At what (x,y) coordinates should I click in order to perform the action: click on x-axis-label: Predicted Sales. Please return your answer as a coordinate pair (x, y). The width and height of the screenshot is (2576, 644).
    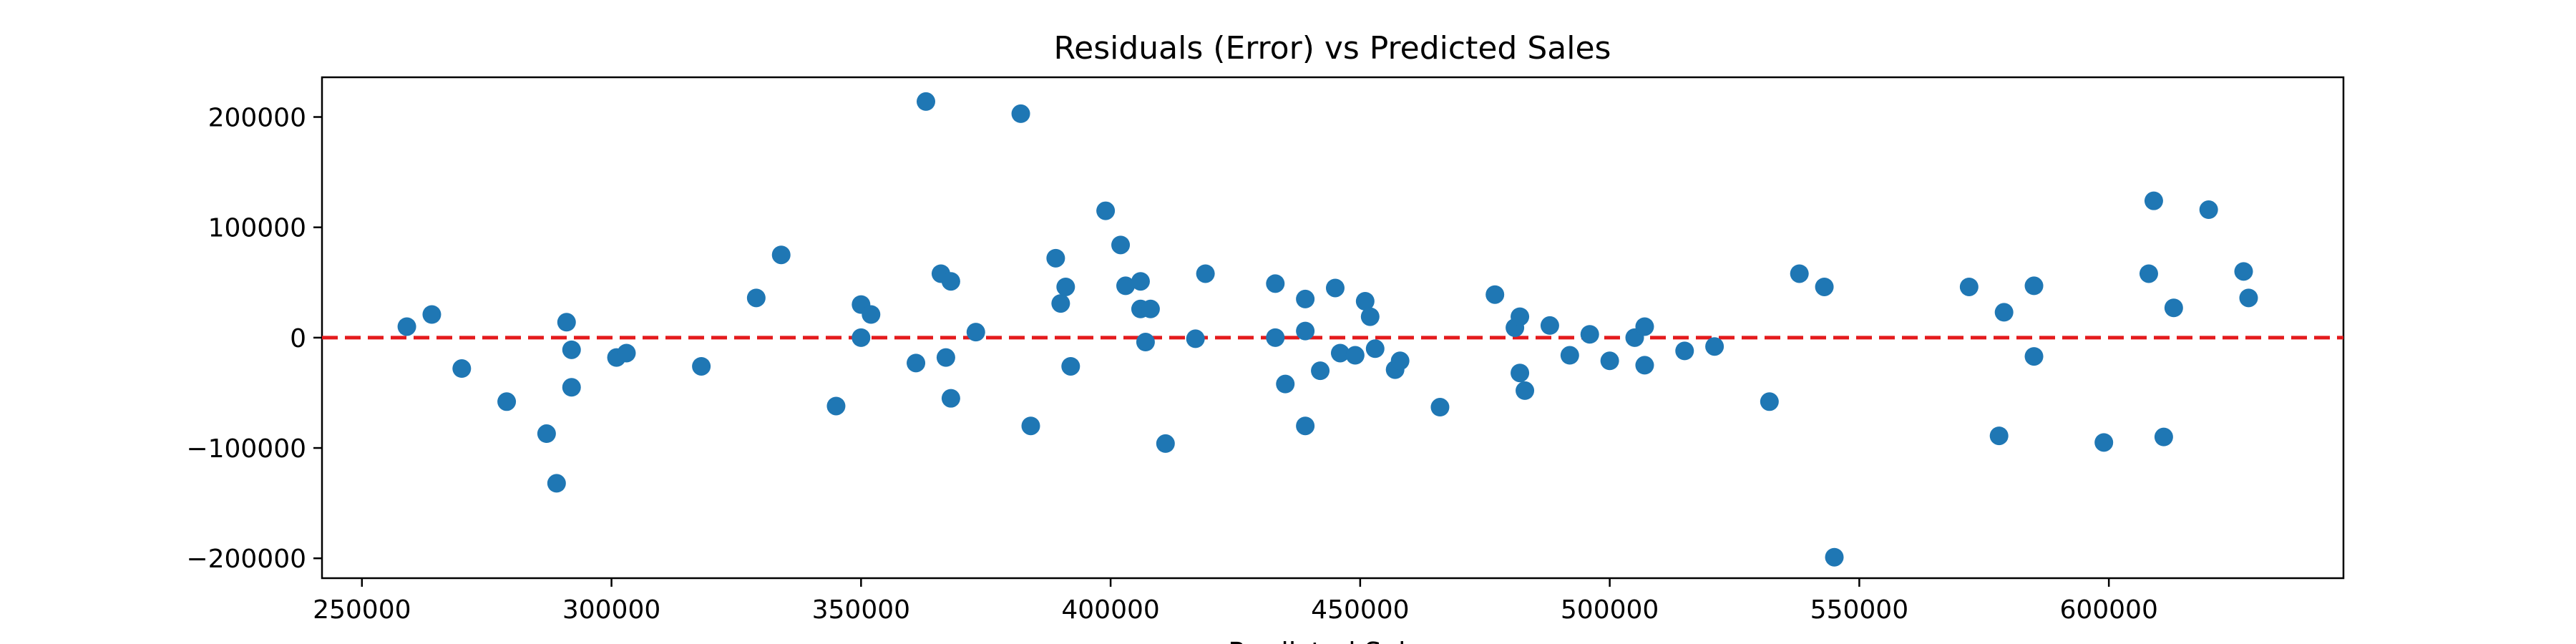
    Looking at the image, I should click on (1332, 640).